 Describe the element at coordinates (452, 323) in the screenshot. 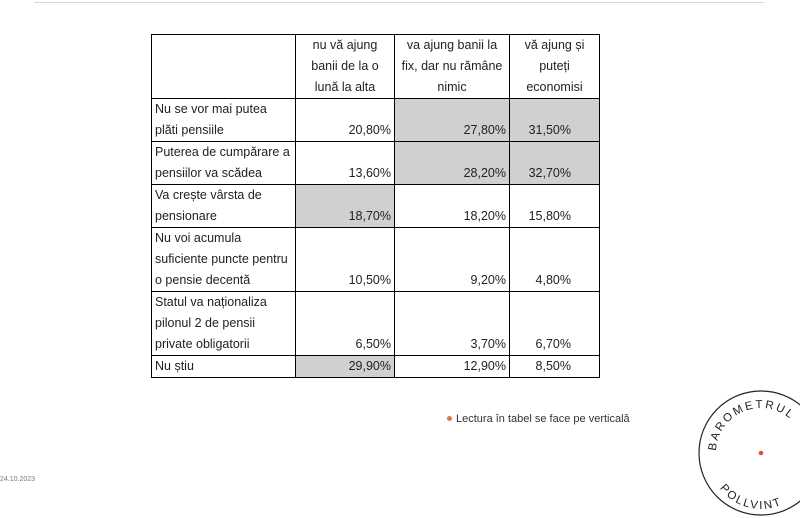

I see `value-cell: 3,70%` at that location.